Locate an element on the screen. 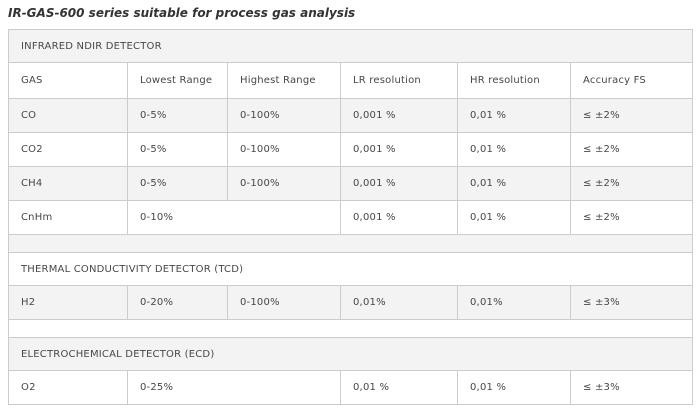 This screenshot has height=416, width=700. col-header-highest-range: Highest Range is located at coordinates (284, 80).